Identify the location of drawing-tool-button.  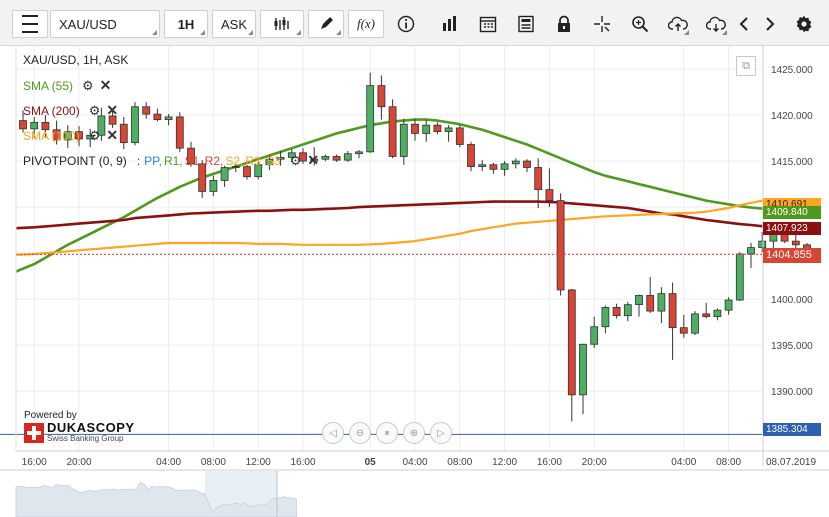
(326, 24).